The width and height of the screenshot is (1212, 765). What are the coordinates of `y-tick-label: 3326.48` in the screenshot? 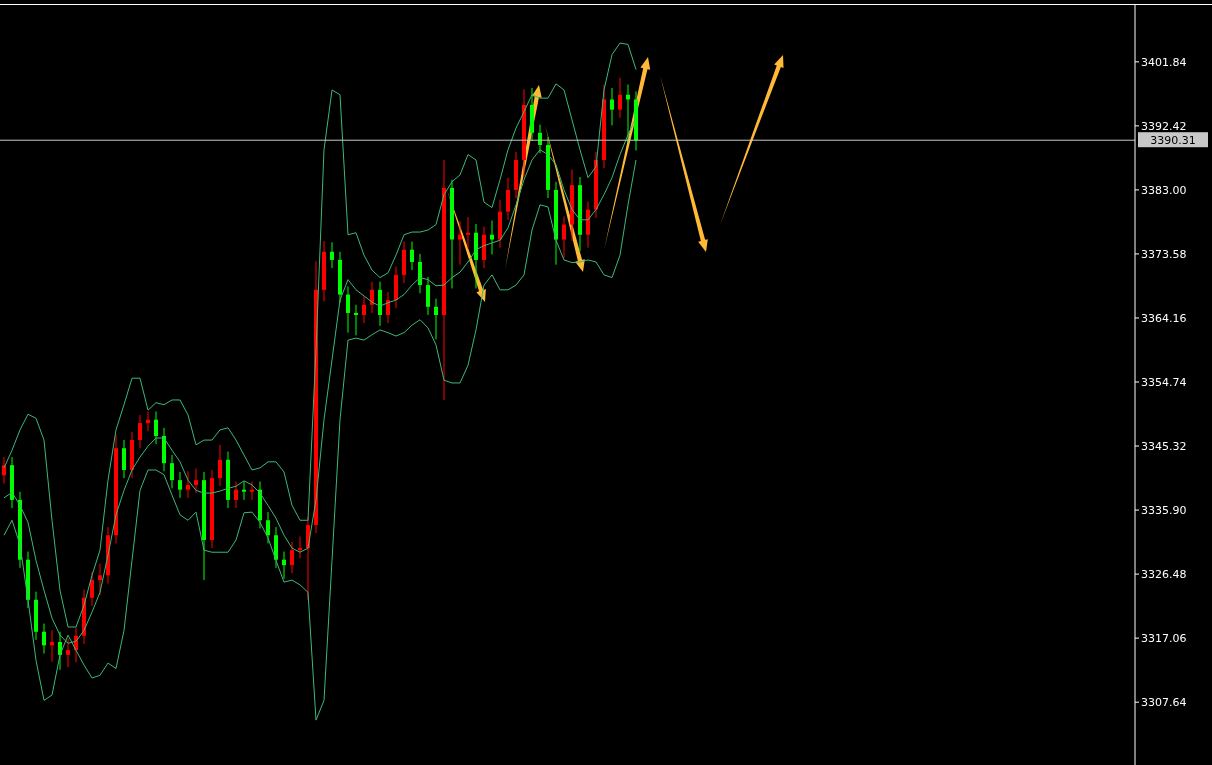 It's located at (1164, 575).